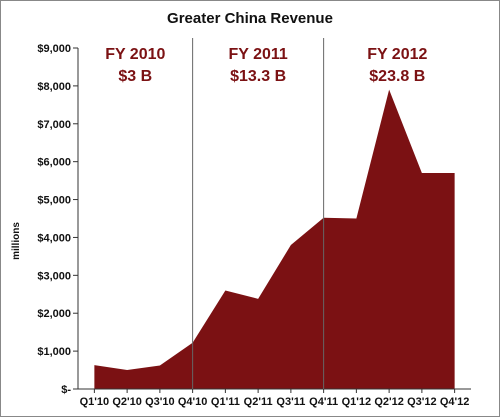 The width and height of the screenshot is (500, 417). What do you see at coordinates (257, 54) in the screenshot?
I see `fiscal-year-label: FY 2011` at bounding box center [257, 54].